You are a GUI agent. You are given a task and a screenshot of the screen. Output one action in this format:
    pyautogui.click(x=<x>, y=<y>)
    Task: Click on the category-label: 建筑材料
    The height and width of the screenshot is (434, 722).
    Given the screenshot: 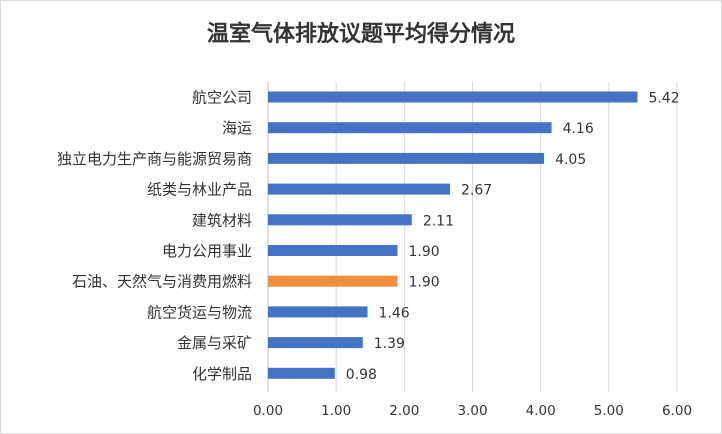 What is the action you would take?
    pyautogui.click(x=222, y=220)
    